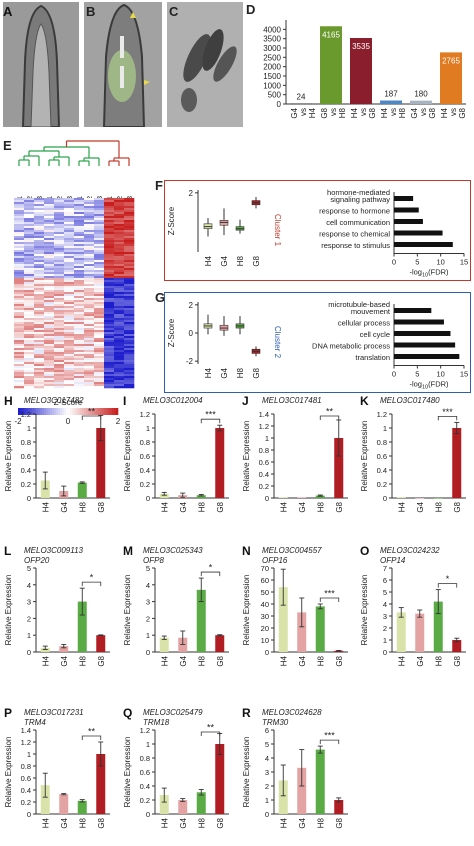 This screenshot has width=474, height=846. Describe the element at coordinates (267, 438) in the screenshot. I see `qpcr-ytick-label: 1` at that location.